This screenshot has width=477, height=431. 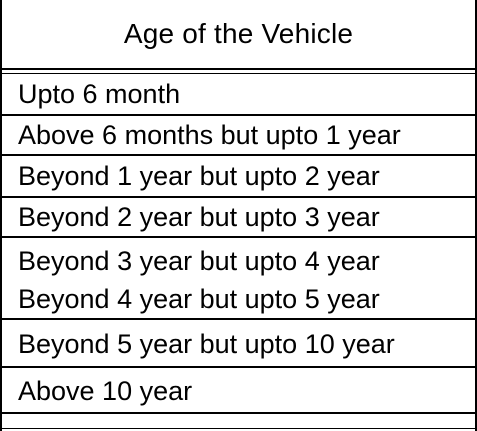 I want to click on table-bottom-rule, so click(x=238, y=428).